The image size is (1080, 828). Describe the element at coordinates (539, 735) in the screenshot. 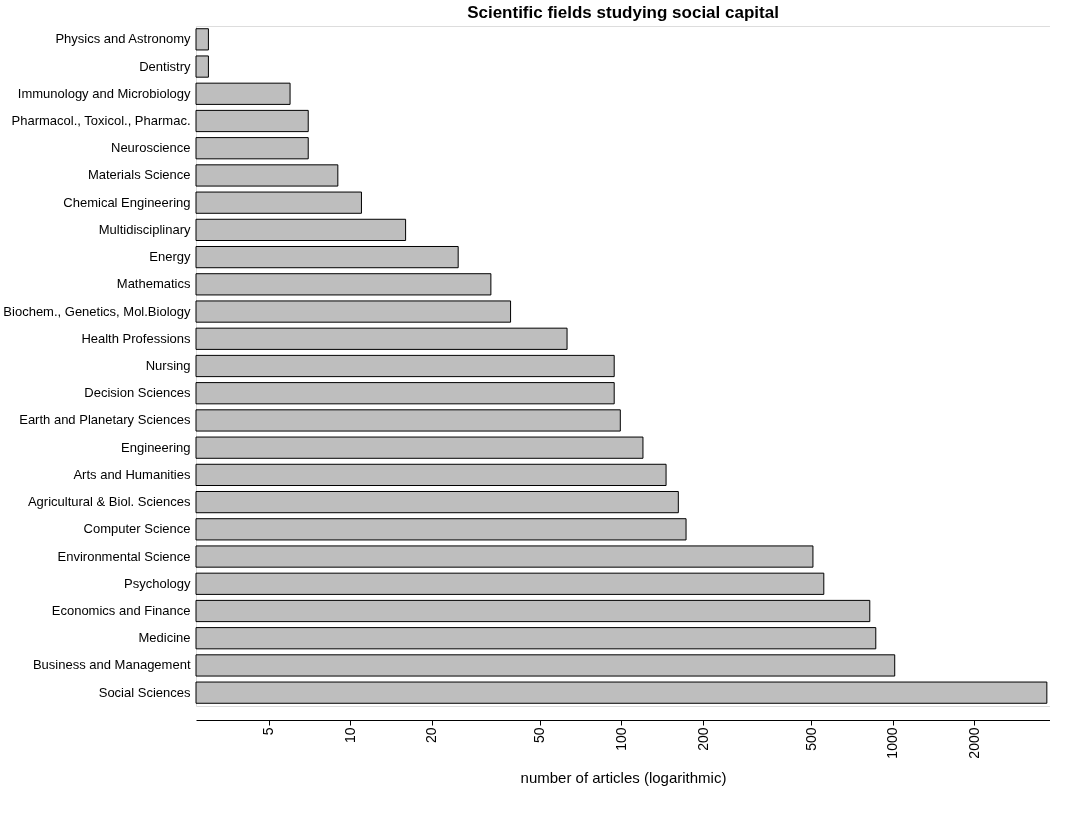

I see `x-tick-label: 50` at that location.